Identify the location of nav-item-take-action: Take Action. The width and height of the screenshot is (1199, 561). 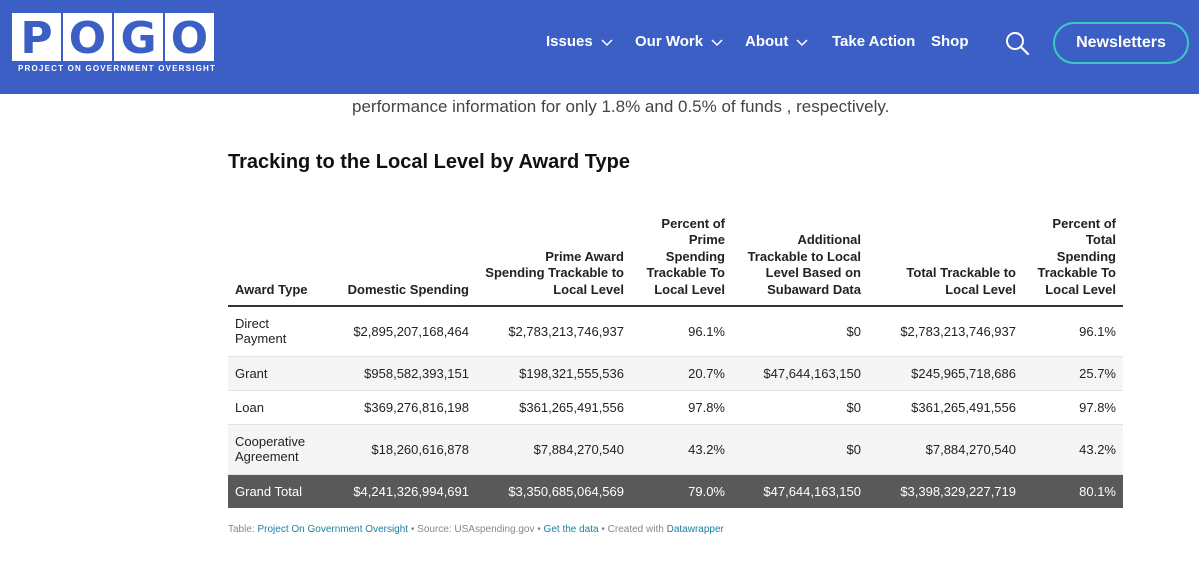
(873, 41).